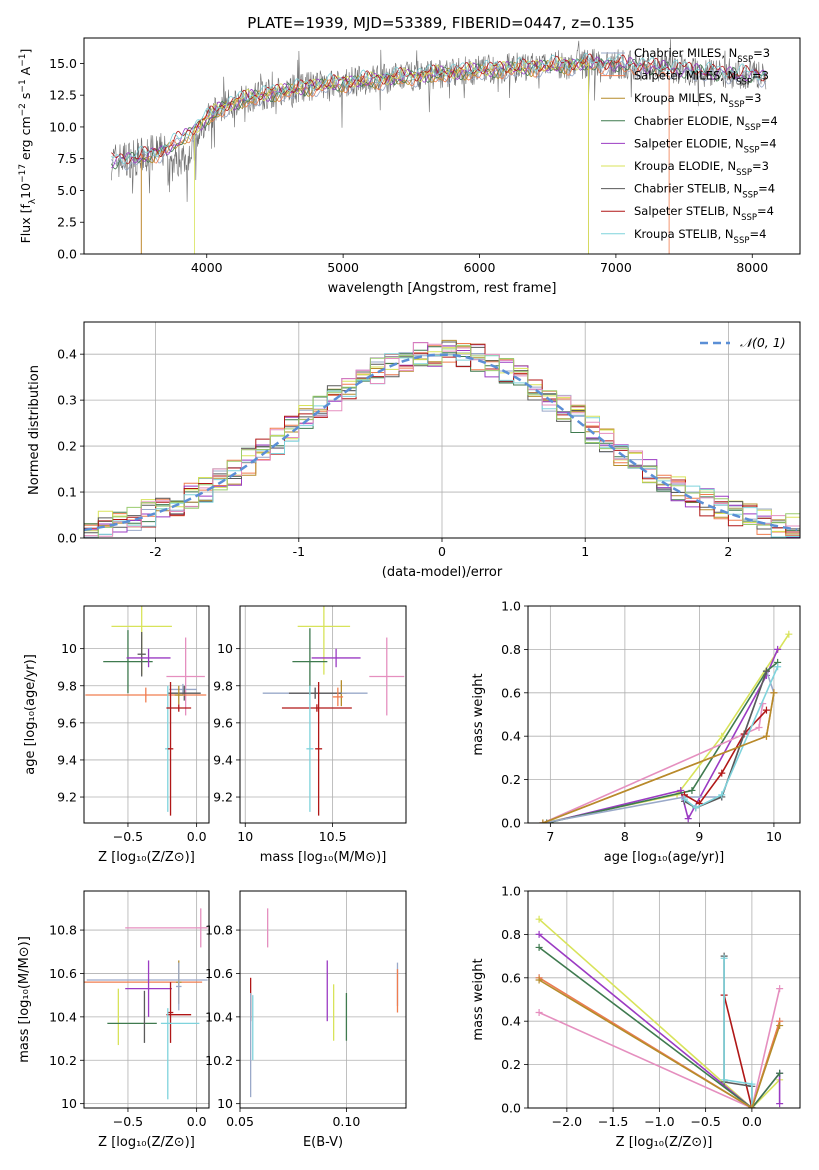 This screenshot has height=1170, width=819. What do you see at coordinates (774, 836) in the screenshot?
I see `x-tick-label: 10` at bounding box center [774, 836].